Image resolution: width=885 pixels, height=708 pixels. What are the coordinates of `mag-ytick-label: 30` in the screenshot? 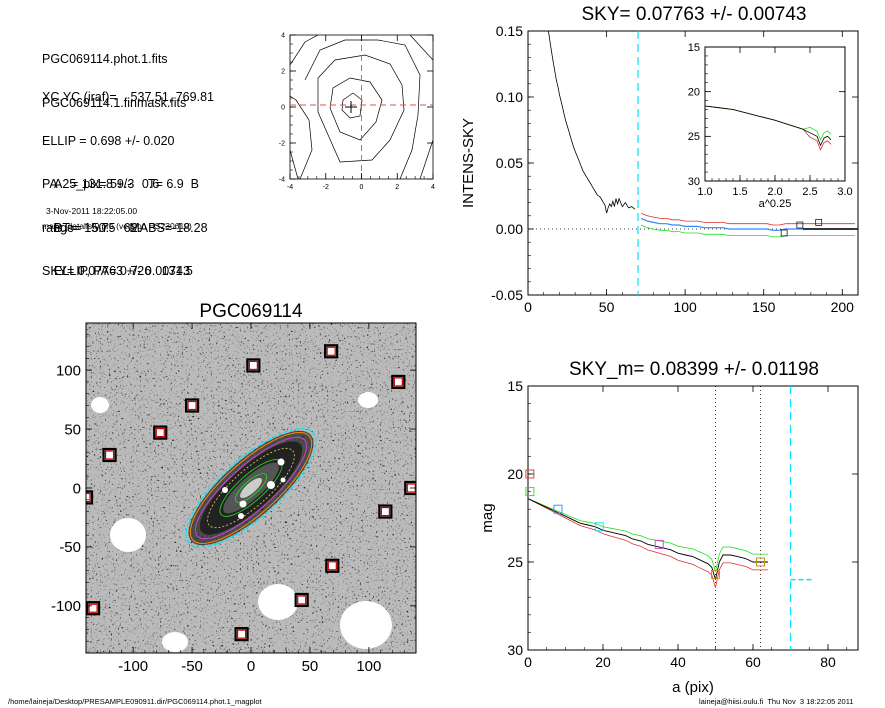 It's located at (515, 650).